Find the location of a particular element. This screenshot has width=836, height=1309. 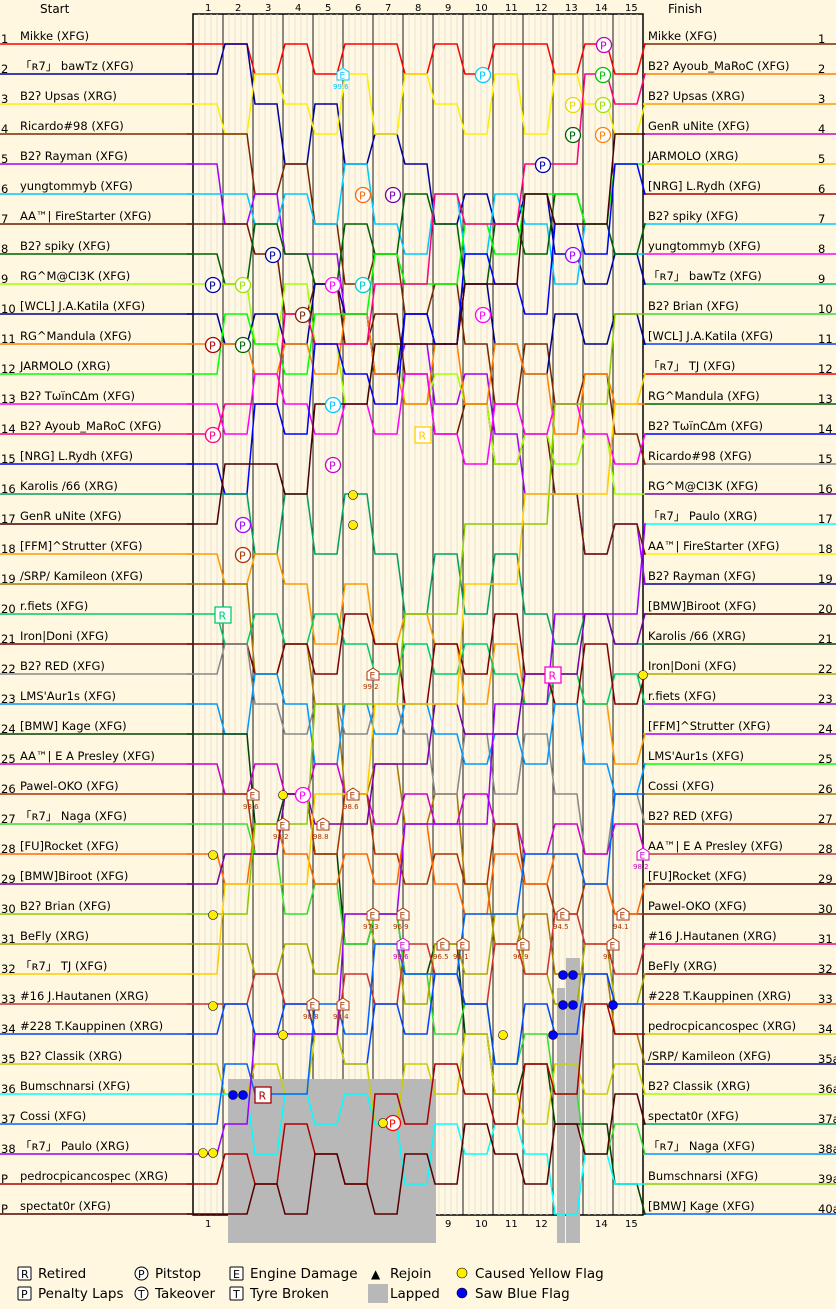

finish-position: 23 is located at coordinates (825, 699).